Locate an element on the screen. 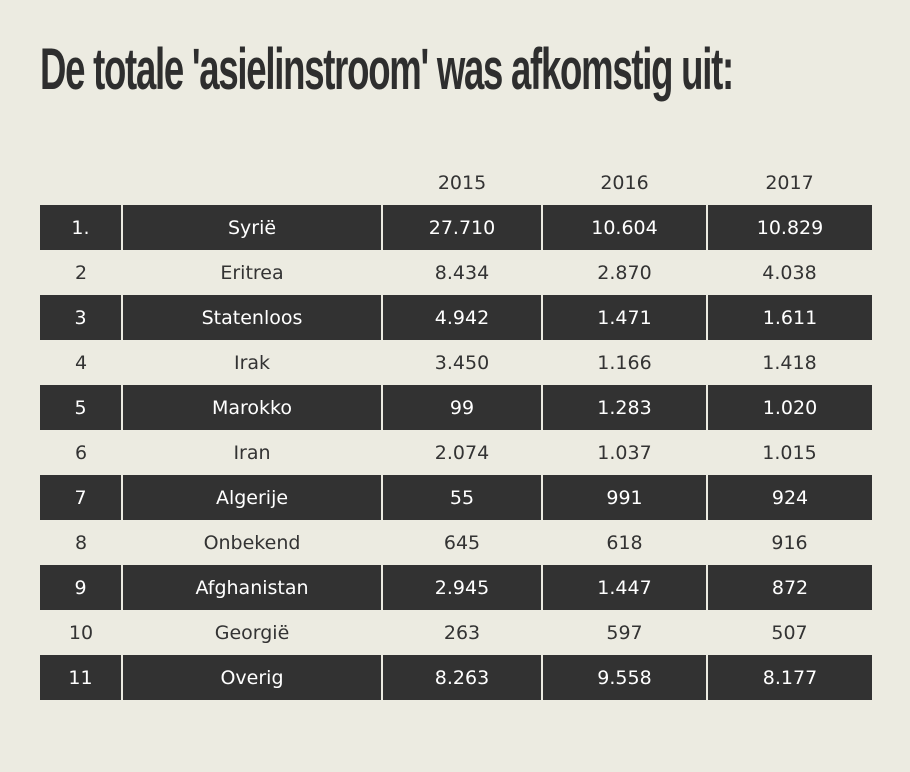 The height and width of the screenshot is (772, 910). table-row: 4 Irak 3.450 1.166 1.418 is located at coordinates (456, 362).